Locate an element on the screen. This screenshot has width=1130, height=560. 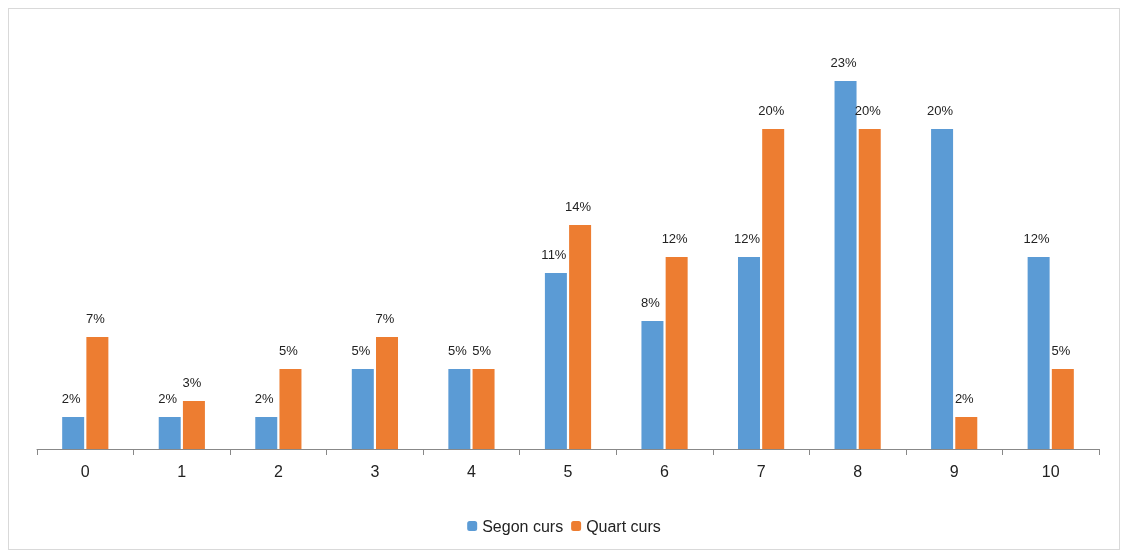
legend-label: Quart curs is located at coordinates (623, 526).